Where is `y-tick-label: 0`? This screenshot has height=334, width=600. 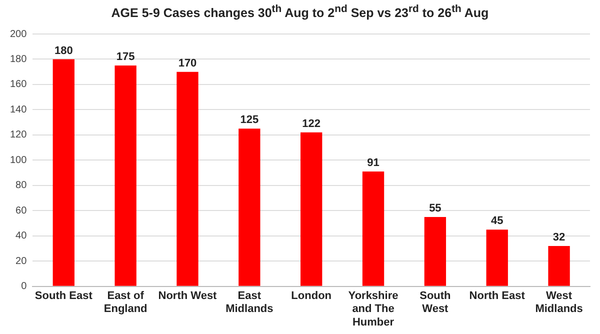 y-tick-label: 0 is located at coordinates (24, 286).